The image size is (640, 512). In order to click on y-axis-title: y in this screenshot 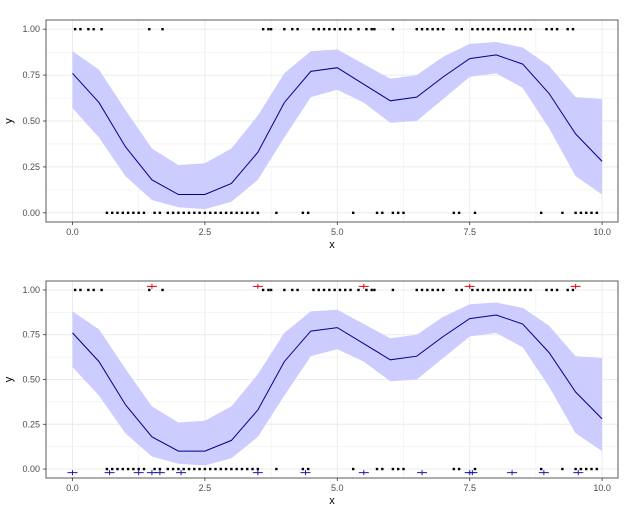, I will do `click(9, 379)`.